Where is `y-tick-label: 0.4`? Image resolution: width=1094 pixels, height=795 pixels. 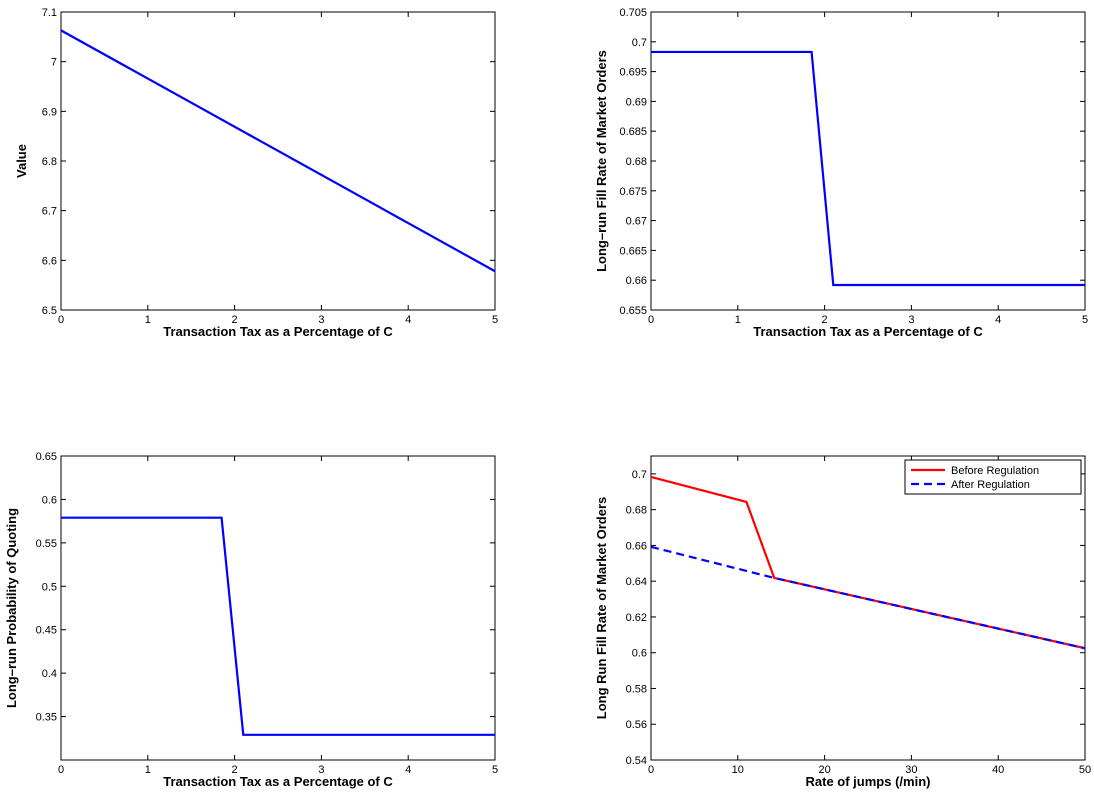
y-tick-label: 0.4 is located at coordinates (49, 674).